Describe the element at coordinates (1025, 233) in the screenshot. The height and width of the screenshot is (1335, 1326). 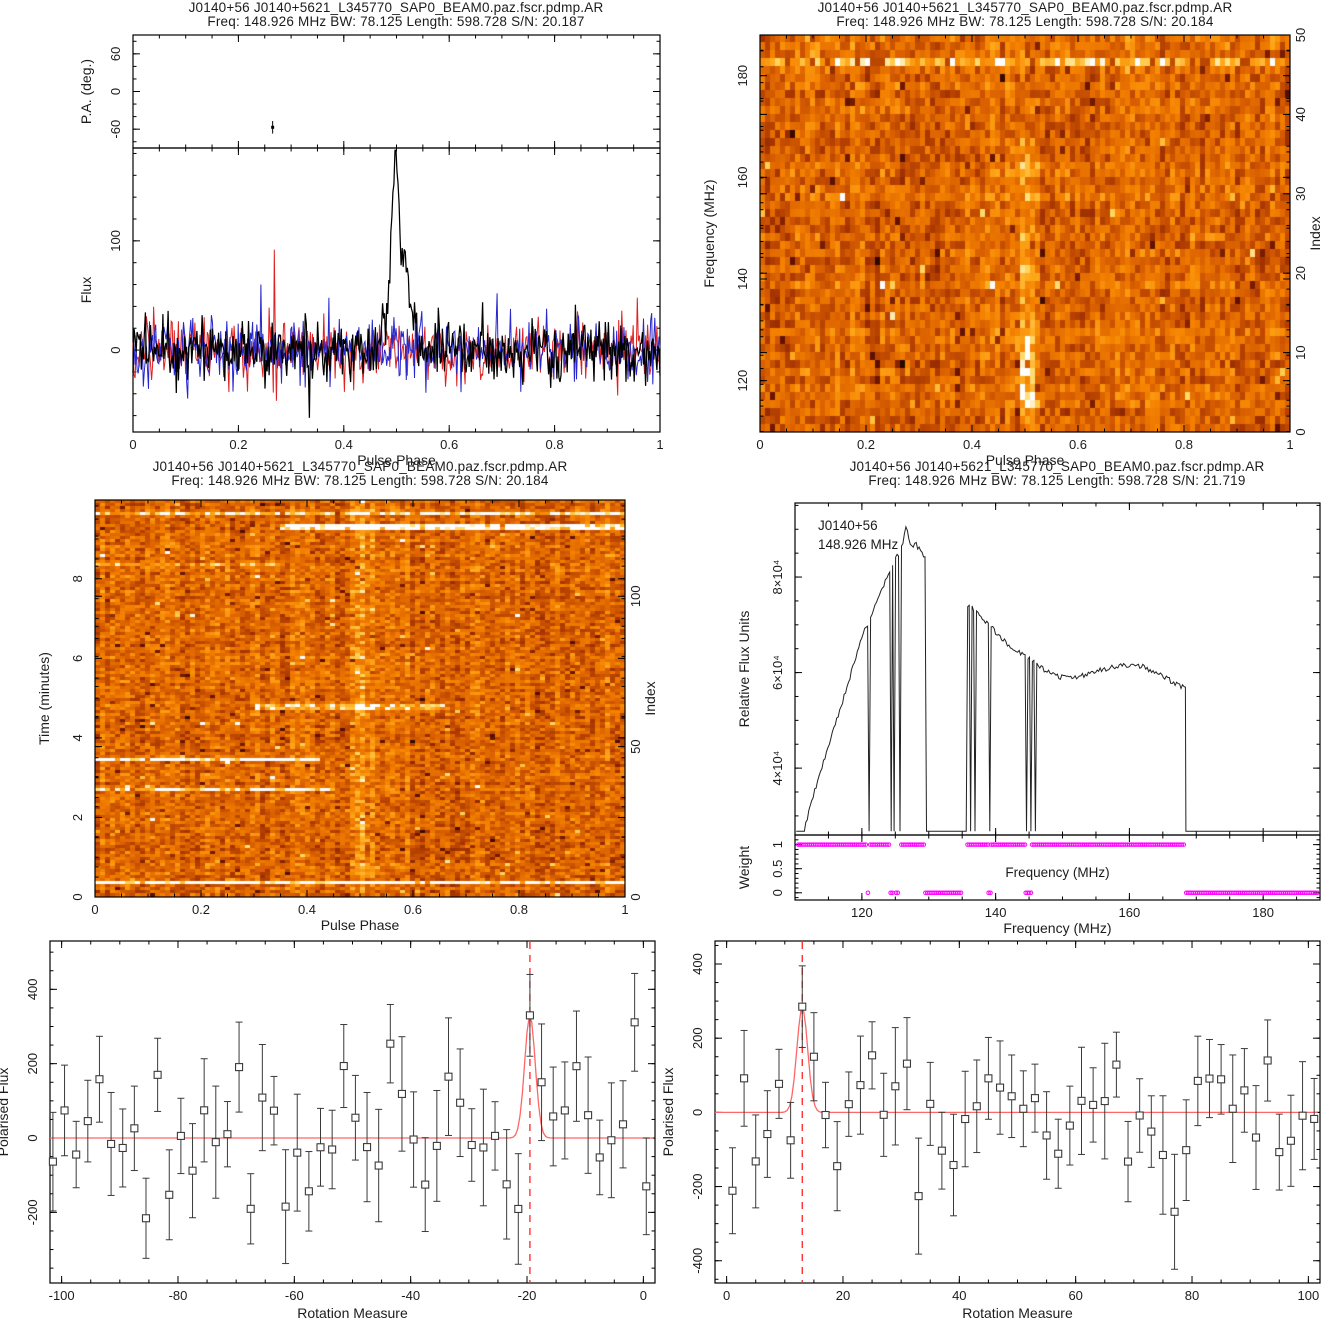
I see `freq-phase-heatmap-canvas` at that location.